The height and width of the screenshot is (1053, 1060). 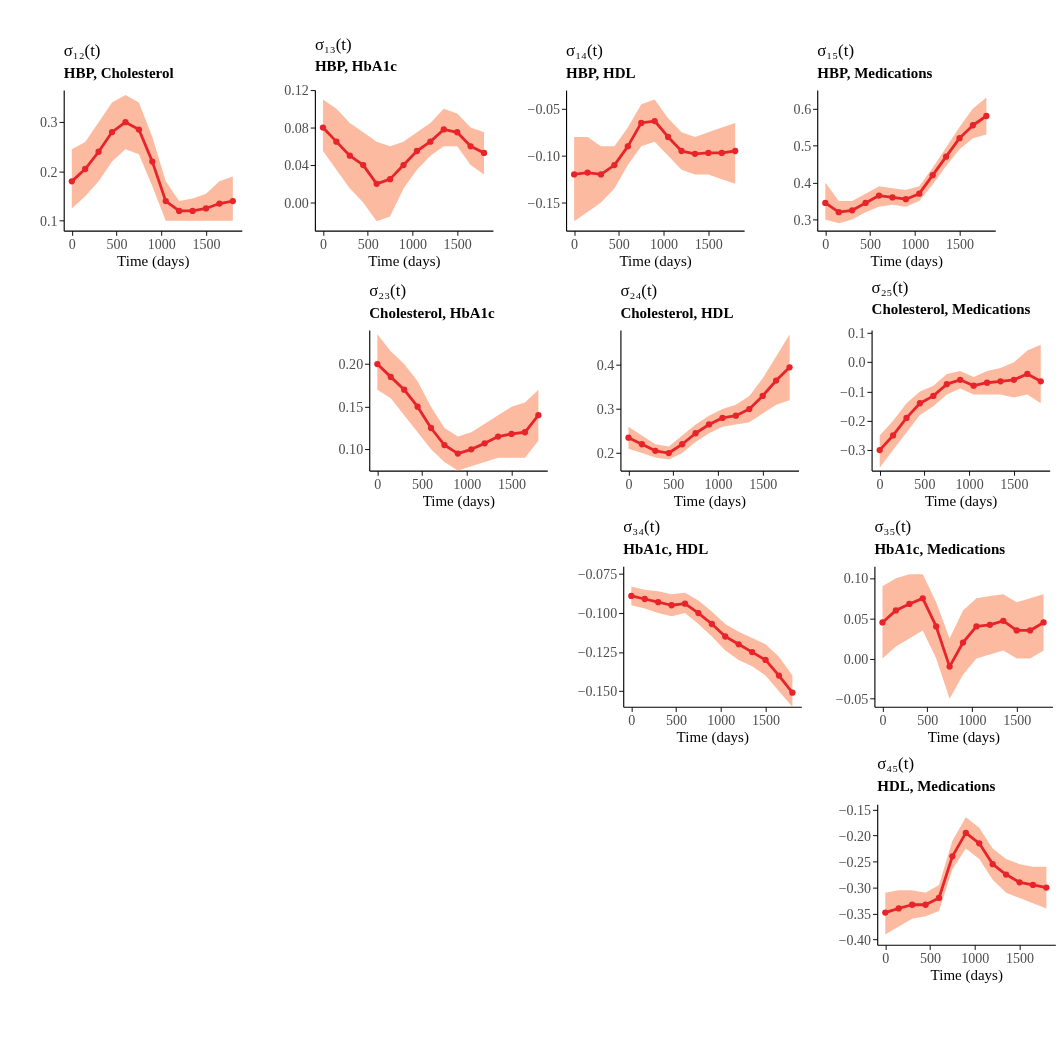 I want to click on y-tick-label: 0.08, so click(x=296, y=127).